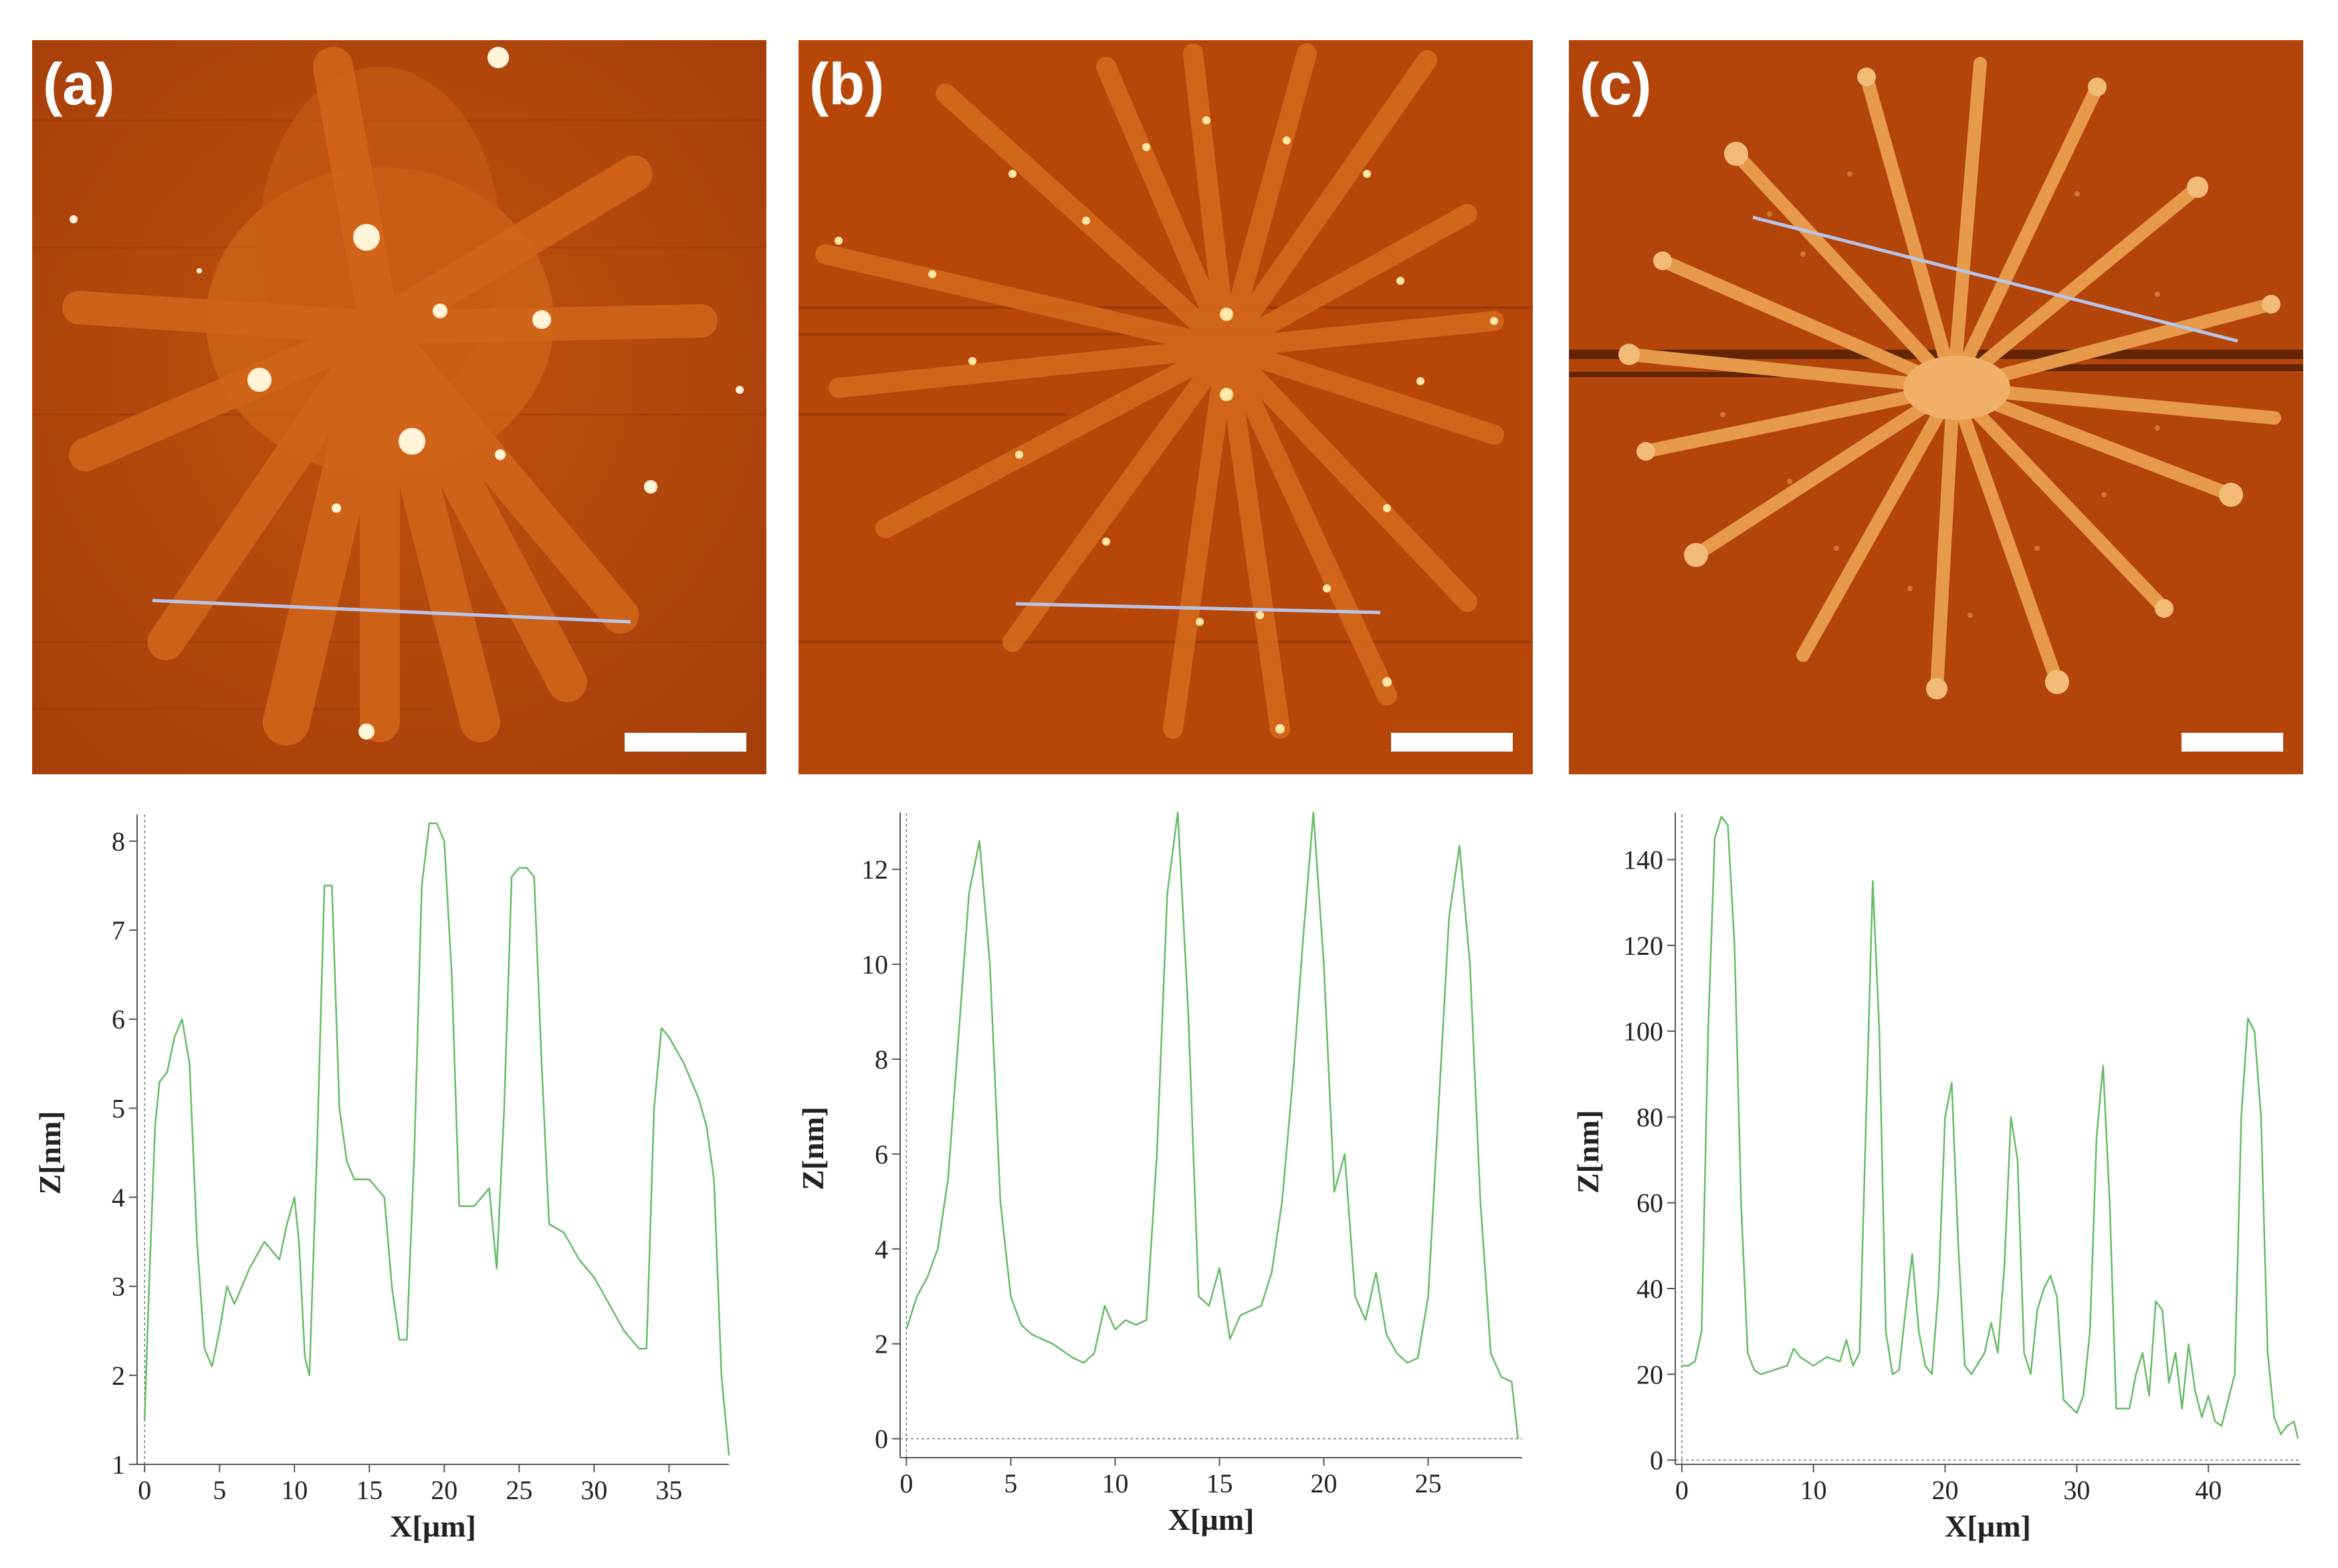 This screenshot has height=1568, width=2338. Describe the element at coordinates (1649, 1289) in the screenshot. I see `y-tick-label: 40` at that location.